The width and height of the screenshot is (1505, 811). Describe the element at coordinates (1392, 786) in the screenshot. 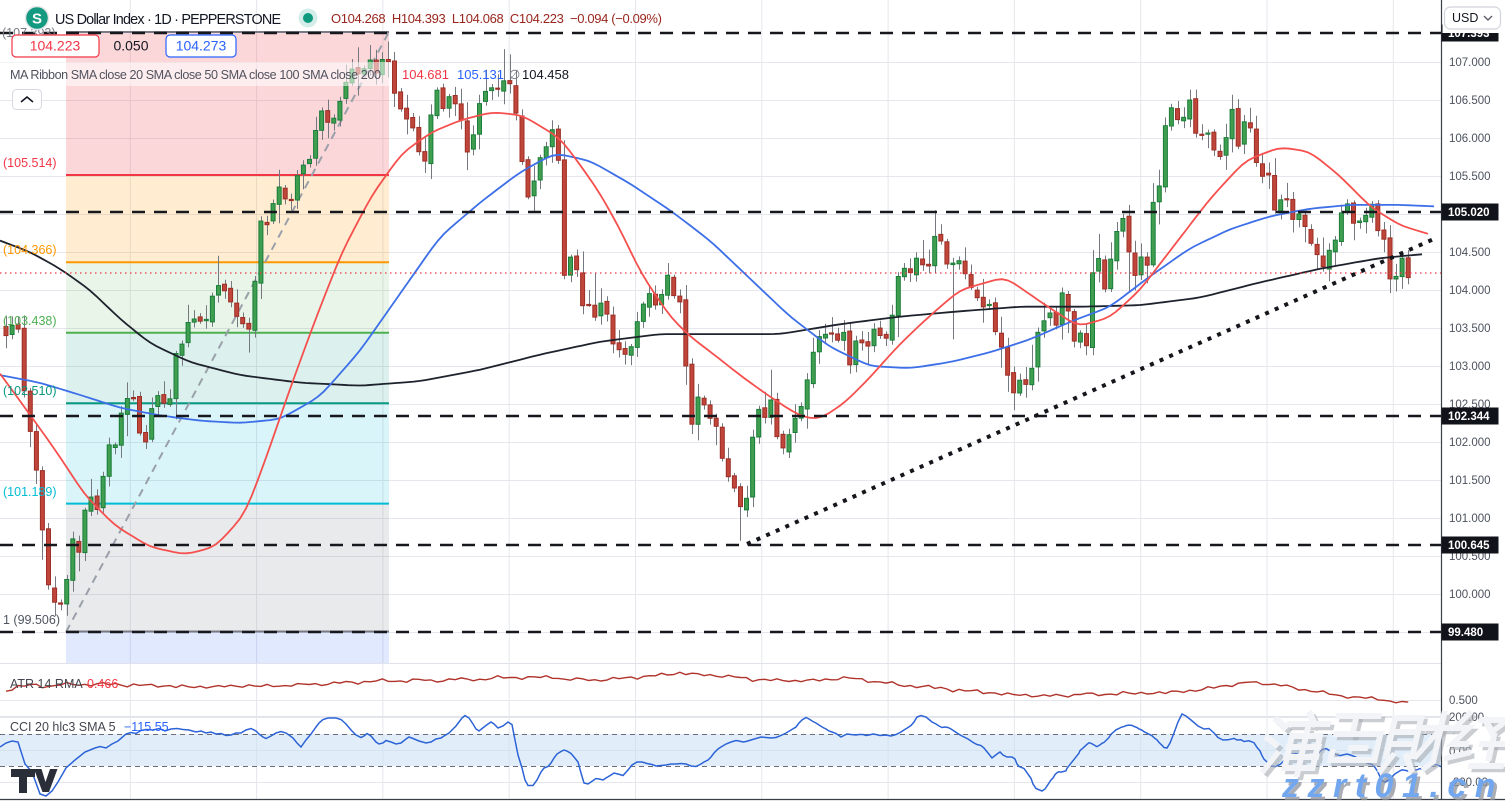

I see `svg-text: zzrt01.cn` at that location.